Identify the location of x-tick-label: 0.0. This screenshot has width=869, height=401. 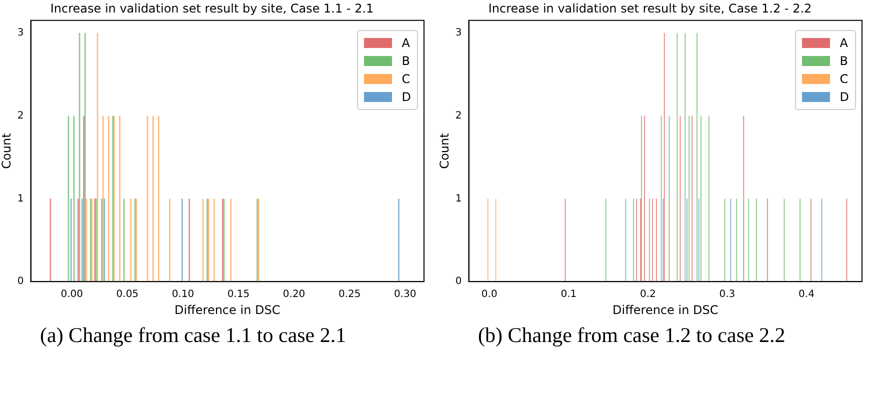
(489, 294).